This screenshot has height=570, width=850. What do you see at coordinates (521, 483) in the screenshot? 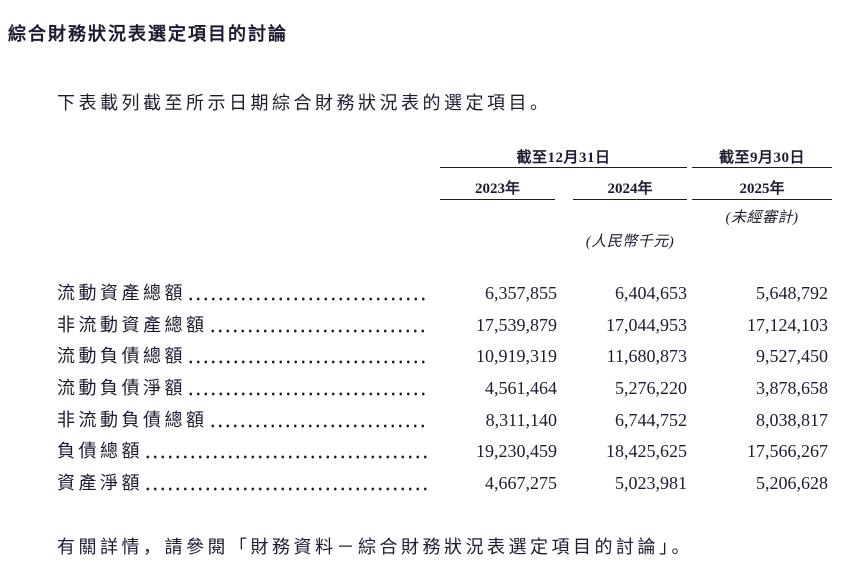
I see `value-2023: 4,667,275` at bounding box center [521, 483].